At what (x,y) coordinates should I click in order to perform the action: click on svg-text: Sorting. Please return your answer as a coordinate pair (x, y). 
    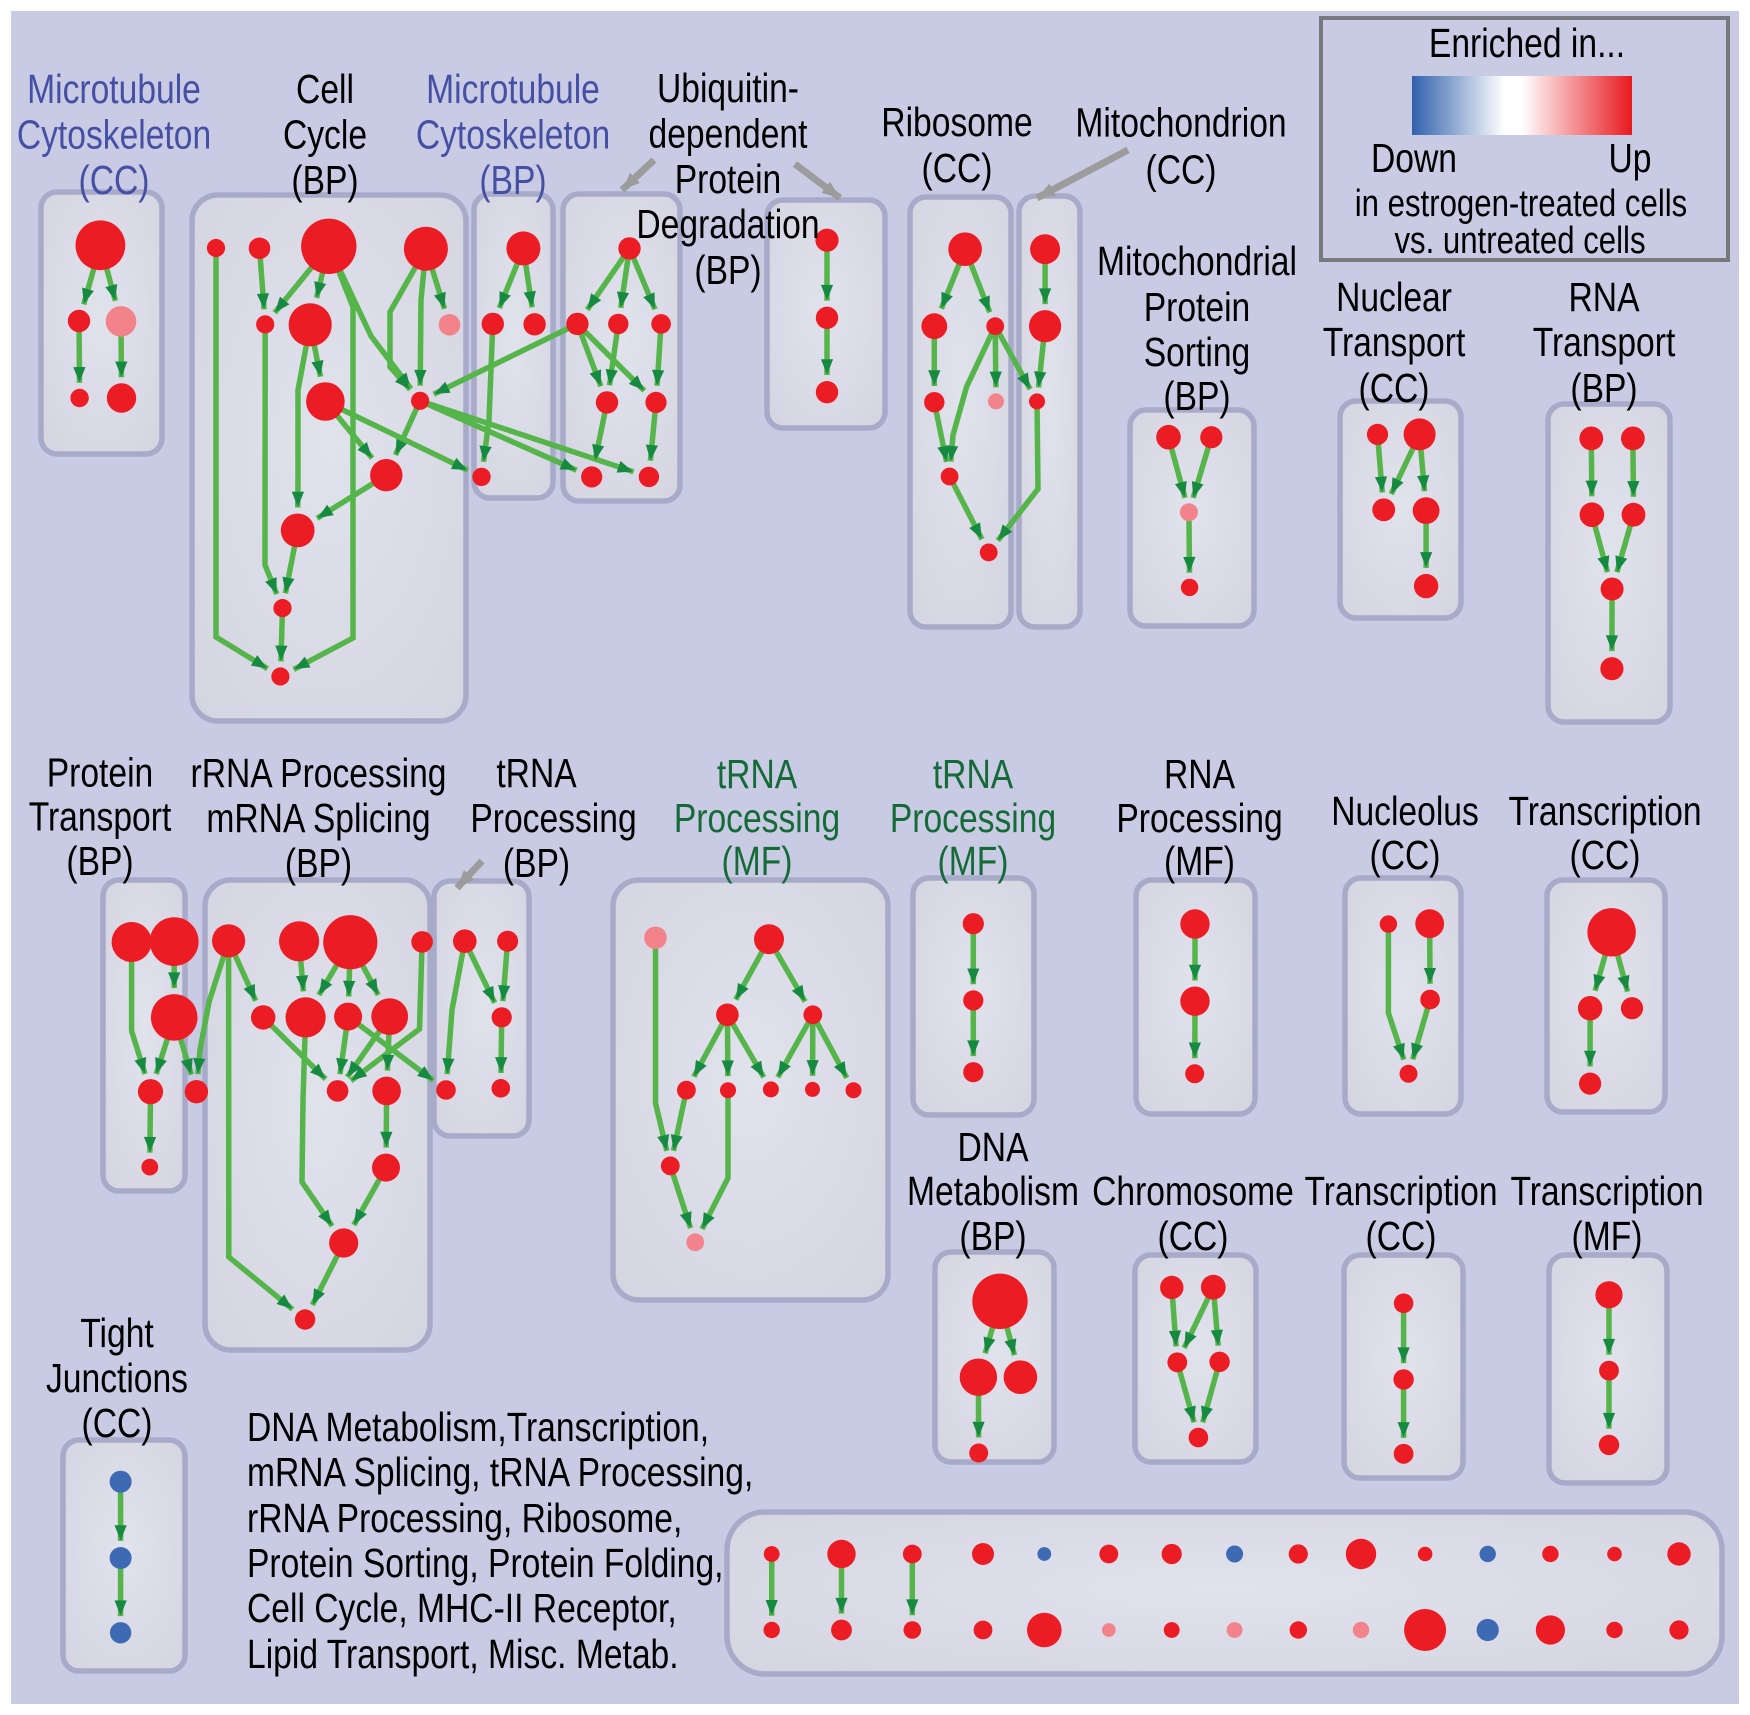
    Looking at the image, I should click on (1197, 352).